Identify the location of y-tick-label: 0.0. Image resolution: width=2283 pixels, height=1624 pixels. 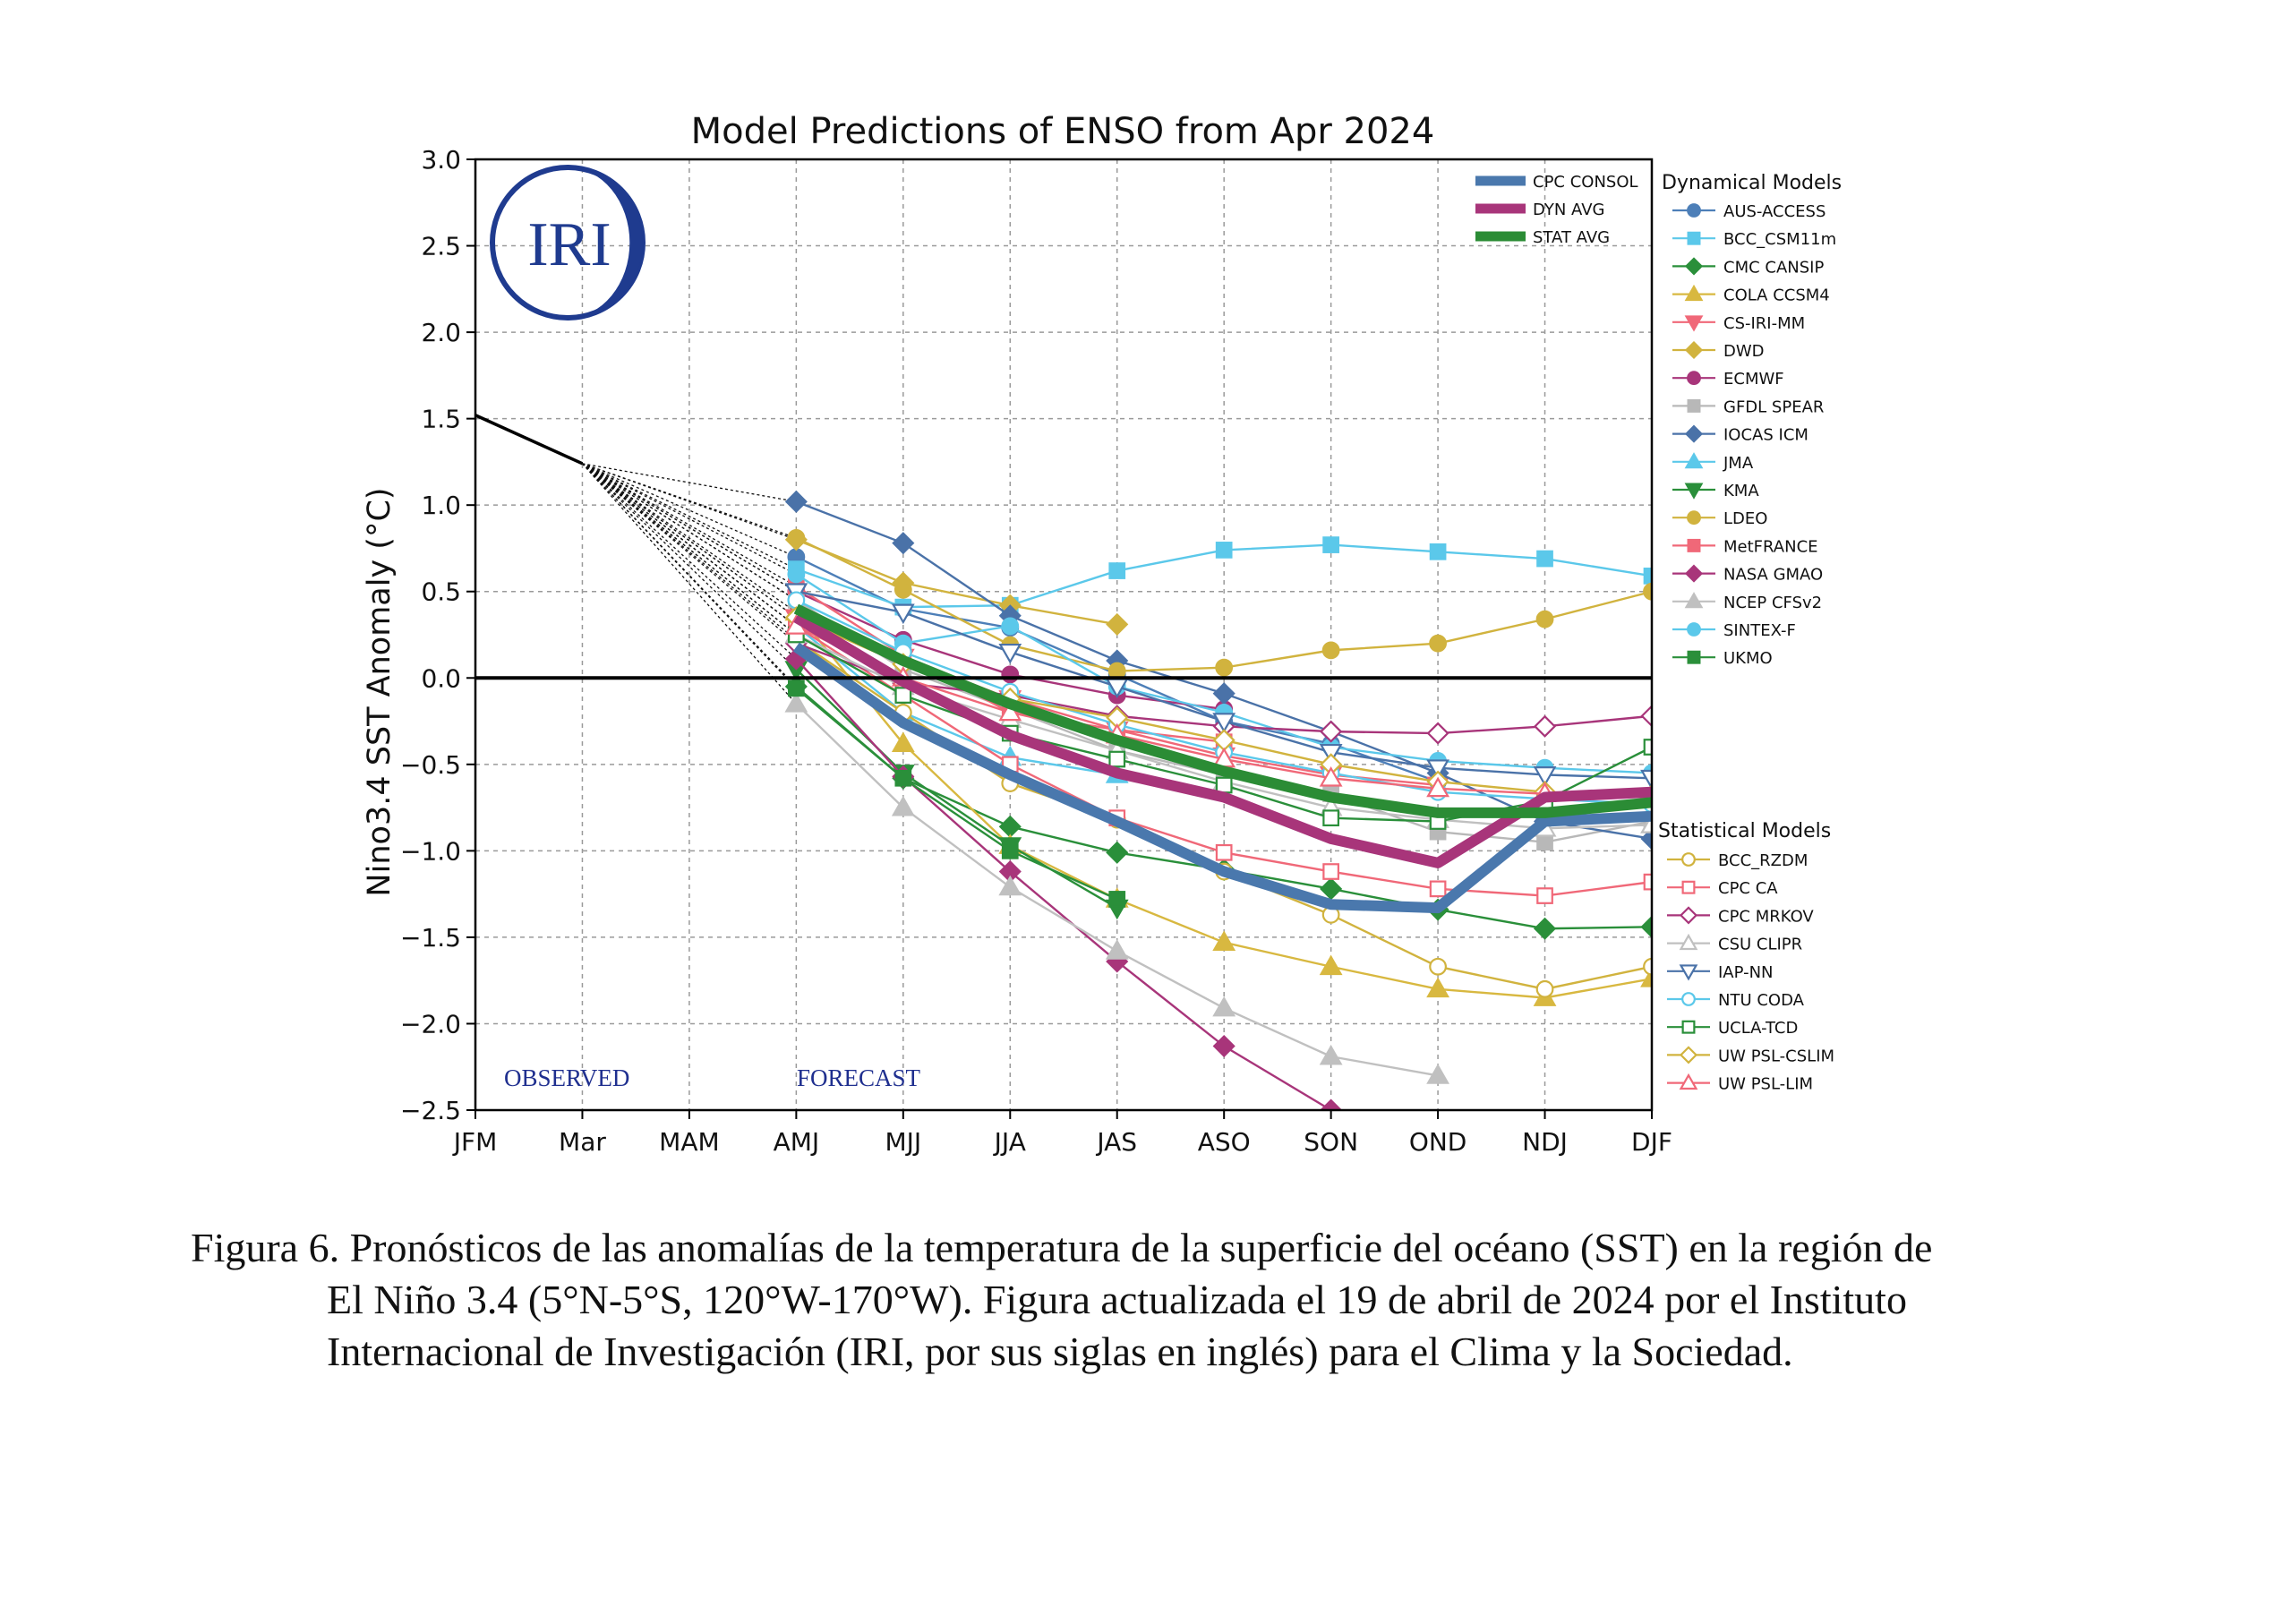
(441, 678).